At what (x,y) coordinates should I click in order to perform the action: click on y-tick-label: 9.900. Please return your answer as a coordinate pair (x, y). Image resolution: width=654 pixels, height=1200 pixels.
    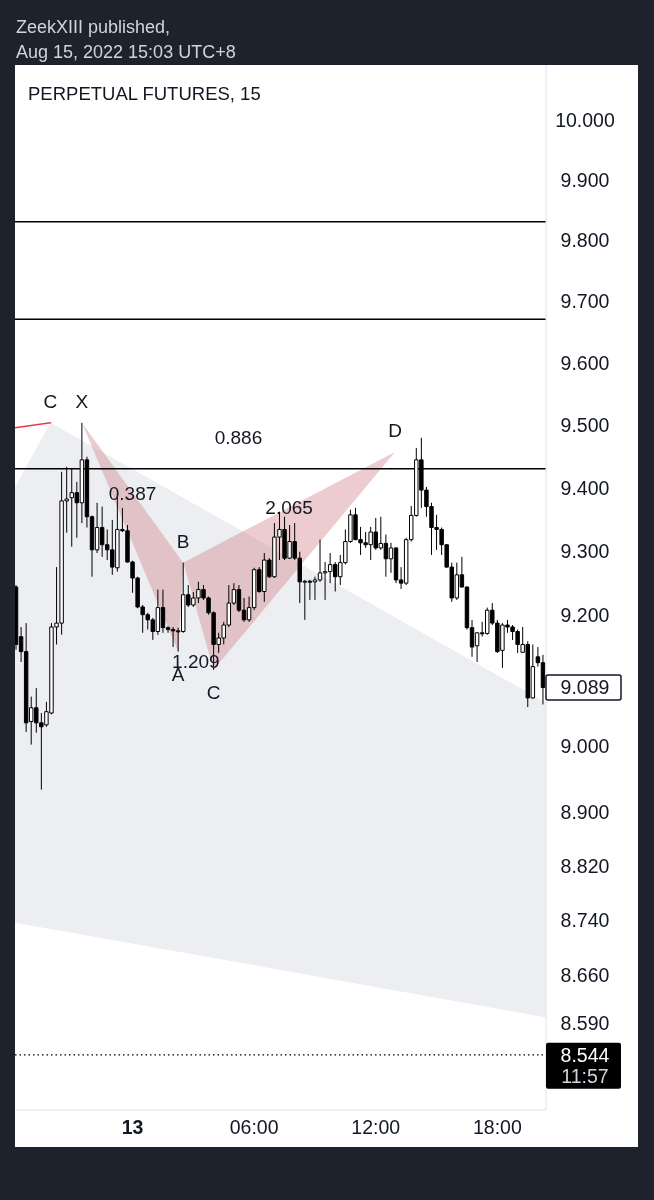
    Looking at the image, I should click on (585, 179).